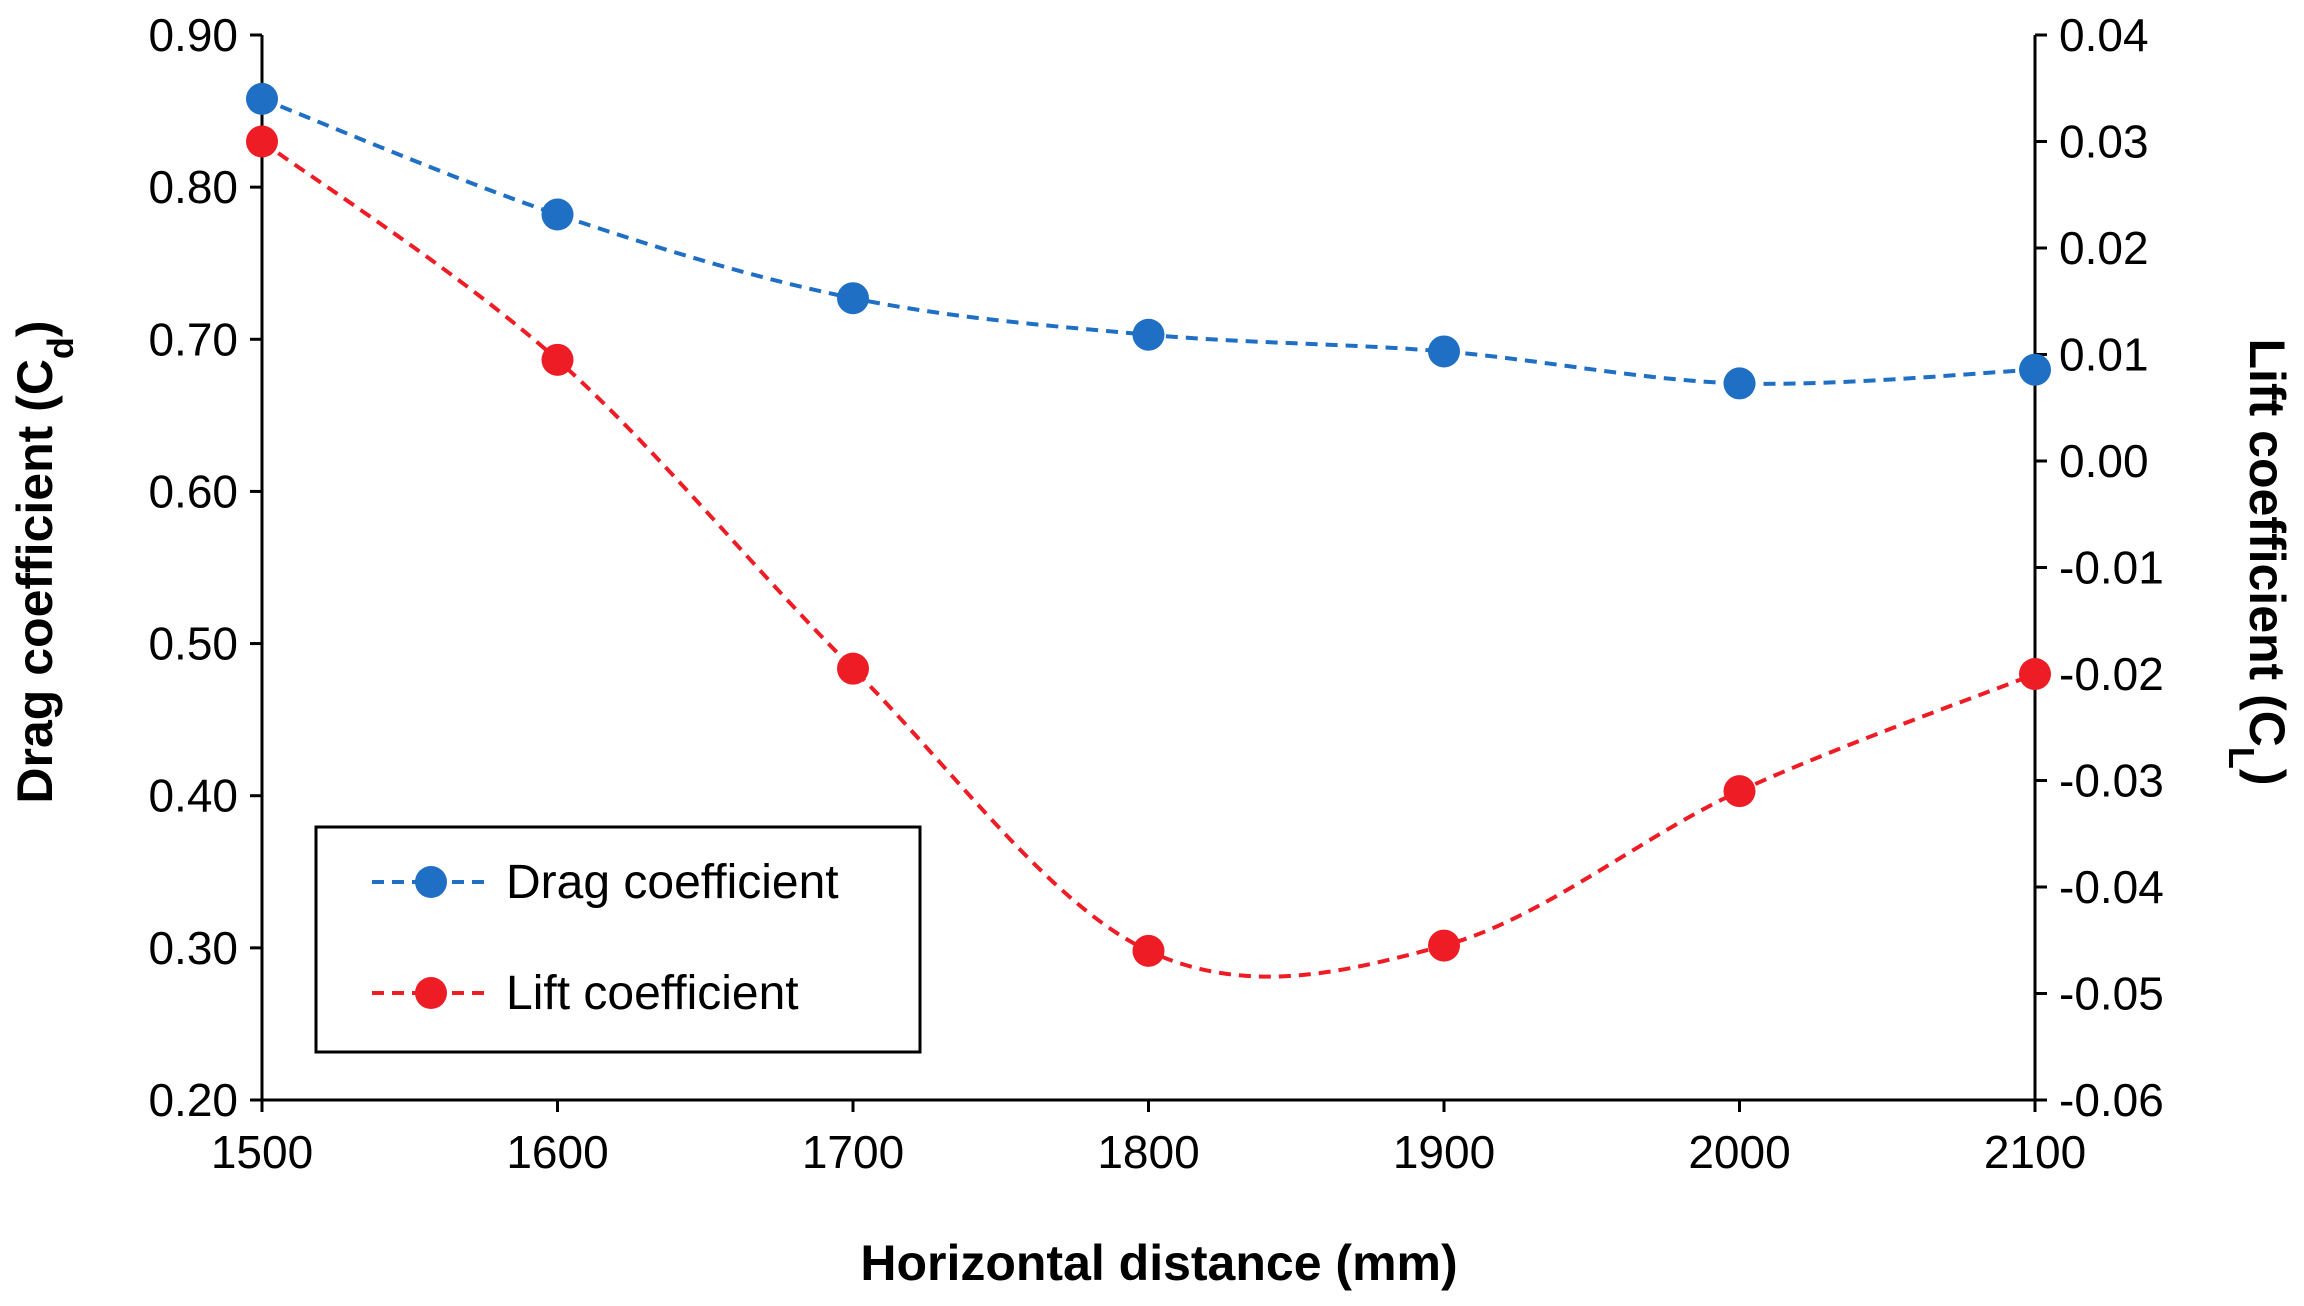 The width and height of the screenshot is (2304, 1306). I want to click on y2-tick-label: 0.01, so click(2104, 355).